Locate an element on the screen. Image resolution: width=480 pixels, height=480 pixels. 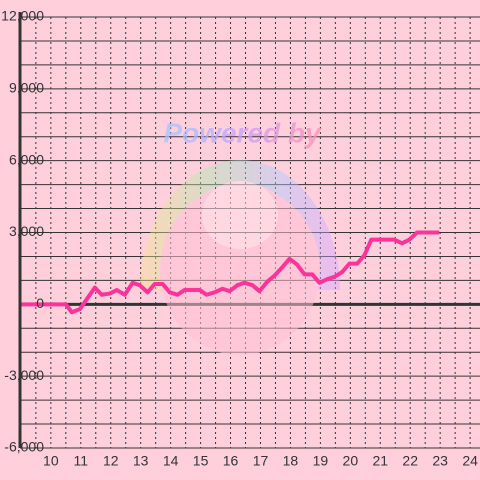
y-tick-label: 9,000 is located at coordinates (26, 88).